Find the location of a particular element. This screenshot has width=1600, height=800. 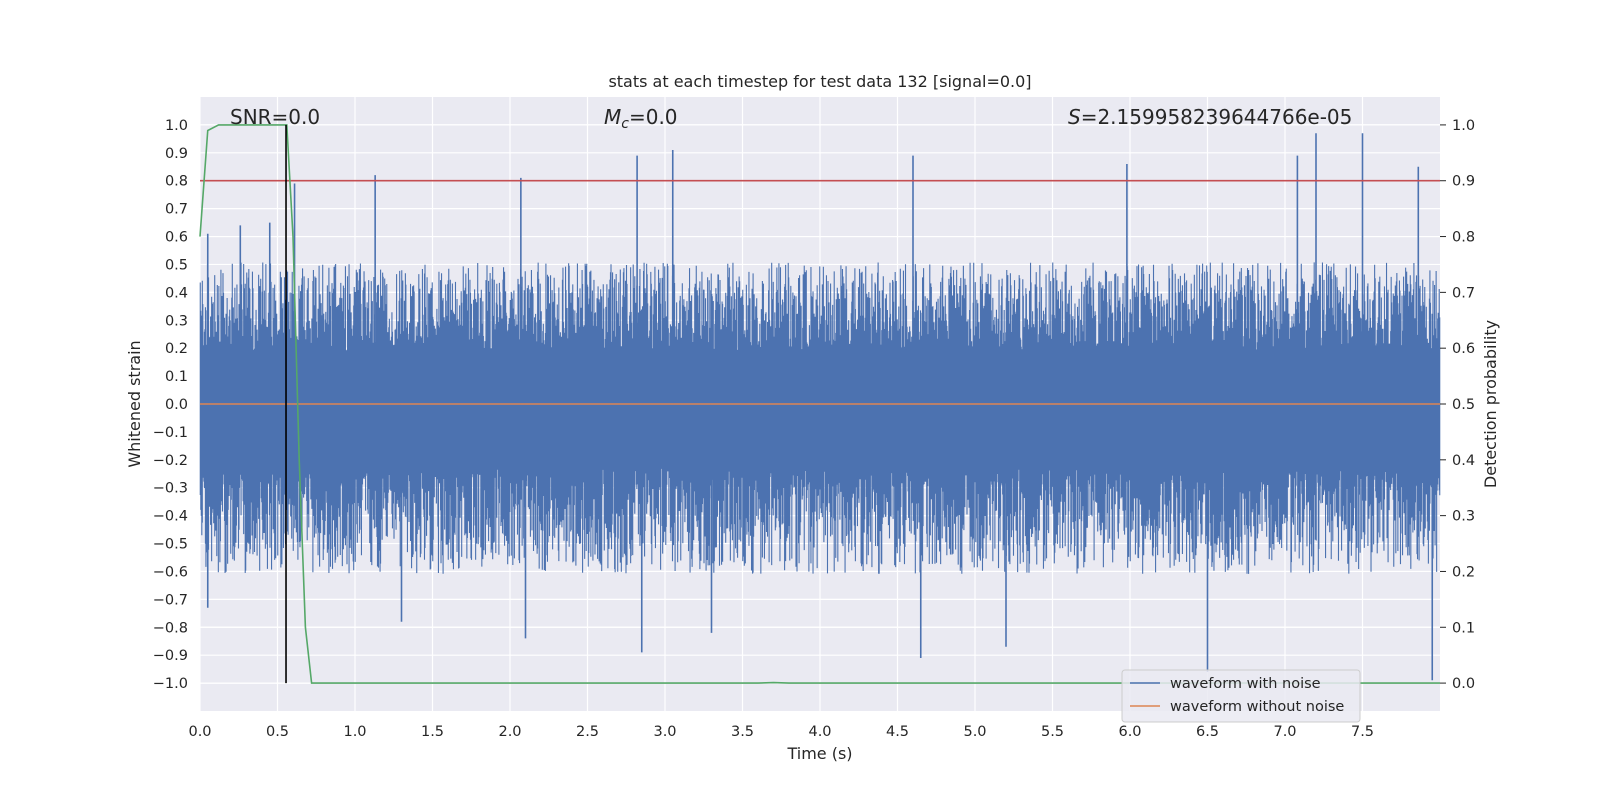

y-tick-label: 0.2 is located at coordinates (176, 349).